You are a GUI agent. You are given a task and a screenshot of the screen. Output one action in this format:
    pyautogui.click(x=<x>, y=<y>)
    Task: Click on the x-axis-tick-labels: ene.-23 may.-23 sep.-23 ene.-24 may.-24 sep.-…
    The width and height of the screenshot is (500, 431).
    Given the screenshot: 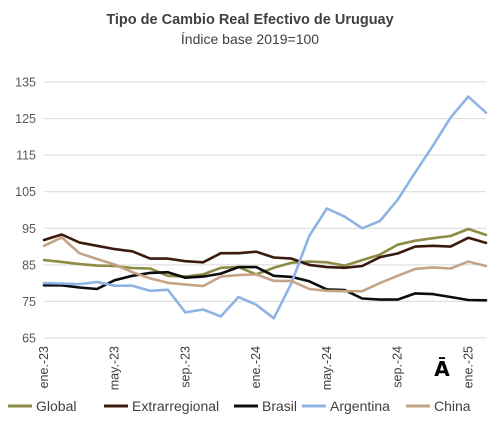 What is the action you would take?
    pyautogui.click(x=256, y=368)
    